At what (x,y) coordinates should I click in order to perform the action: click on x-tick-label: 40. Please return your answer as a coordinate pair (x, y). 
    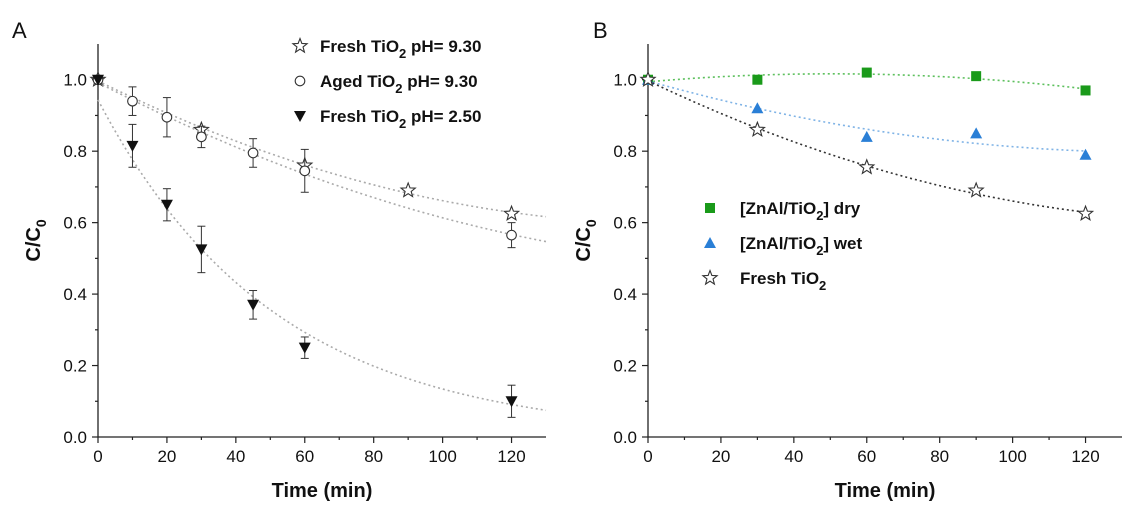
    Looking at the image, I should click on (235, 456).